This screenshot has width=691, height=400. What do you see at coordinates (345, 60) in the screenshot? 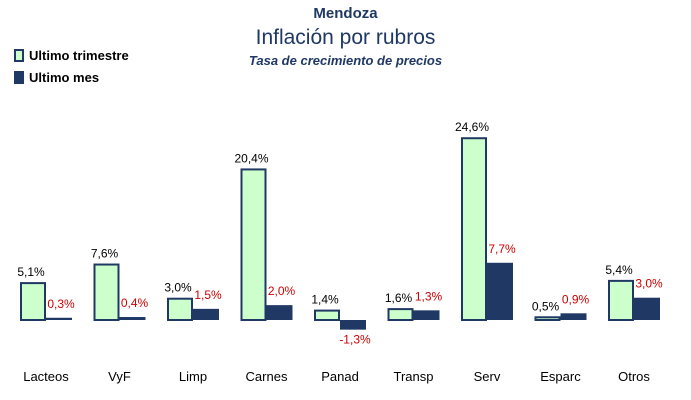
I see `chart-subtitle: Tasa de crecimiento de precios` at bounding box center [345, 60].